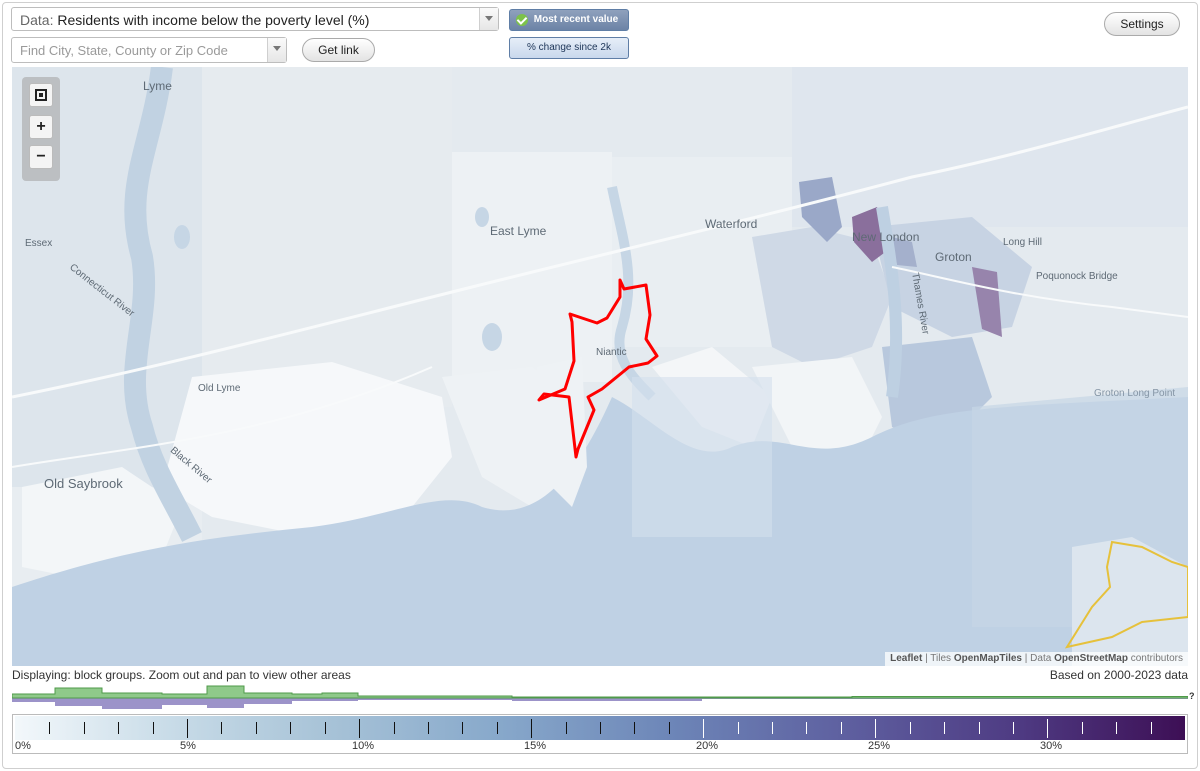  What do you see at coordinates (1022, 242) in the screenshot?
I see `place-label-long-hill: Long Hill` at bounding box center [1022, 242].